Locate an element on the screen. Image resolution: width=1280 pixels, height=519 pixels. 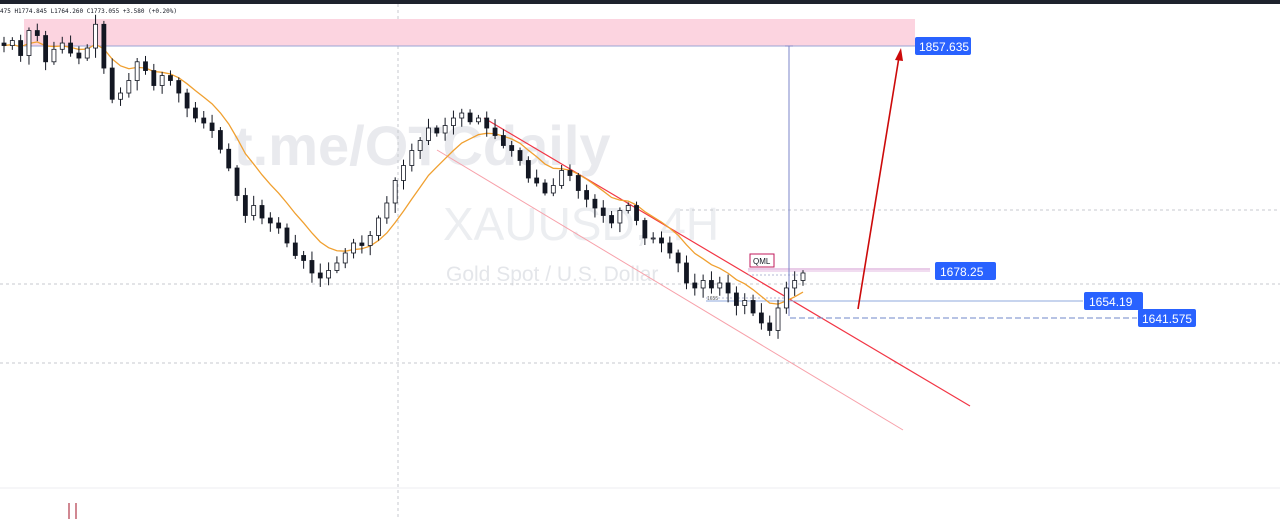
arrow-head-icon is located at coordinates (899, 54).